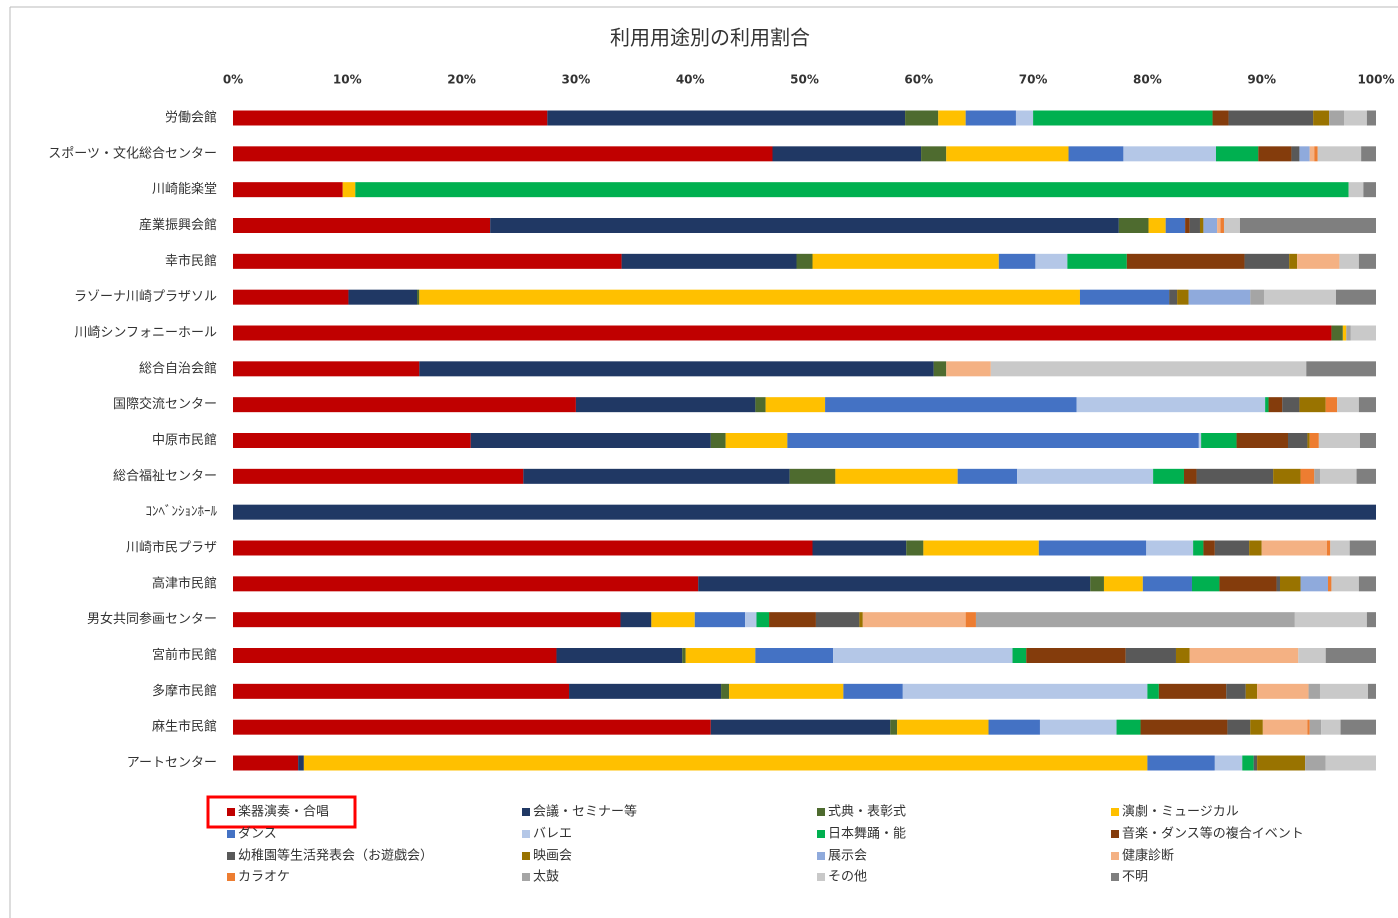  I want to click on category-label: スポーツ・文化総合センター, so click(132, 153).